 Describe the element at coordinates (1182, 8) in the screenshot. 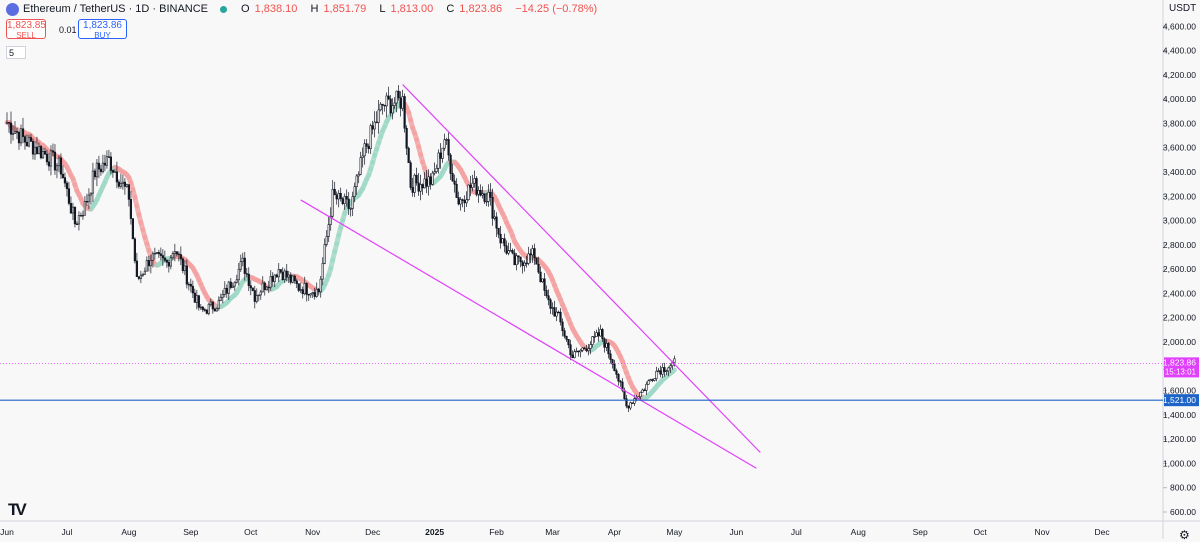

I see `currency-label: USDT` at that location.